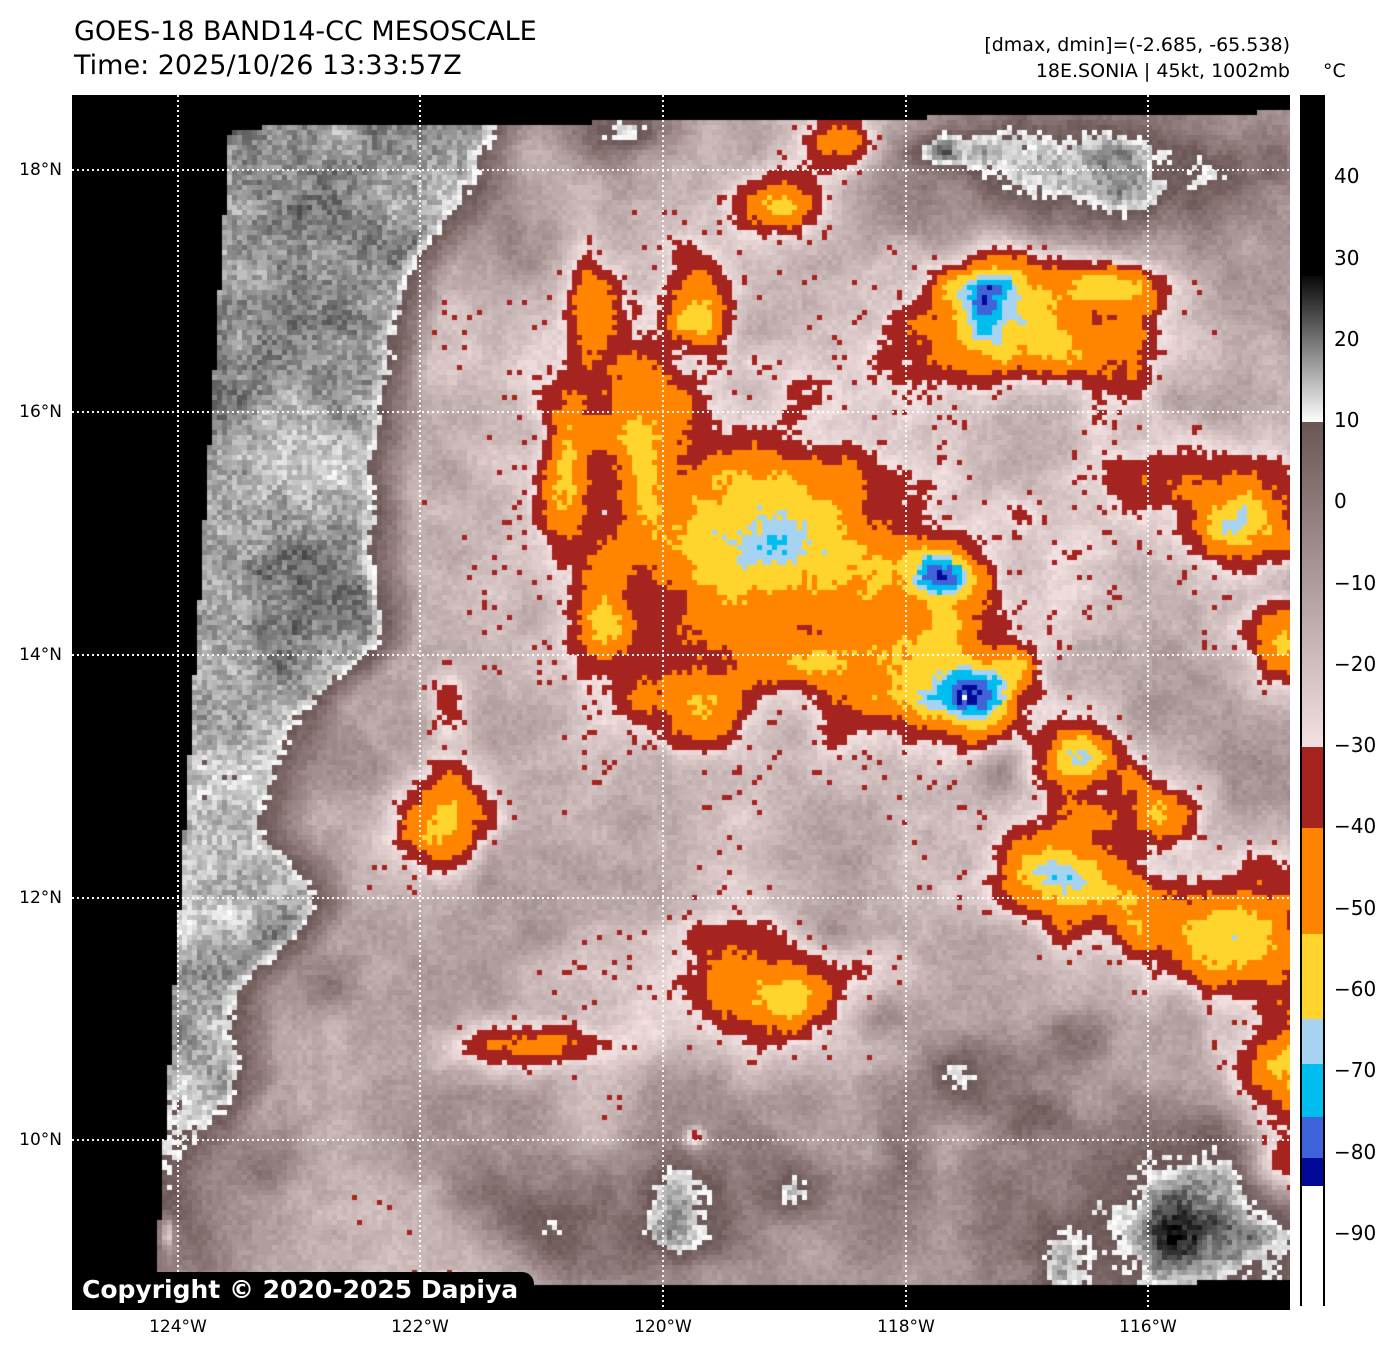 This screenshot has height=1359, width=1390. What do you see at coordinates (1355, 582) in the screenshot?
I see `colorbar-tick-label: −10` at bounding box center [1355, 582].